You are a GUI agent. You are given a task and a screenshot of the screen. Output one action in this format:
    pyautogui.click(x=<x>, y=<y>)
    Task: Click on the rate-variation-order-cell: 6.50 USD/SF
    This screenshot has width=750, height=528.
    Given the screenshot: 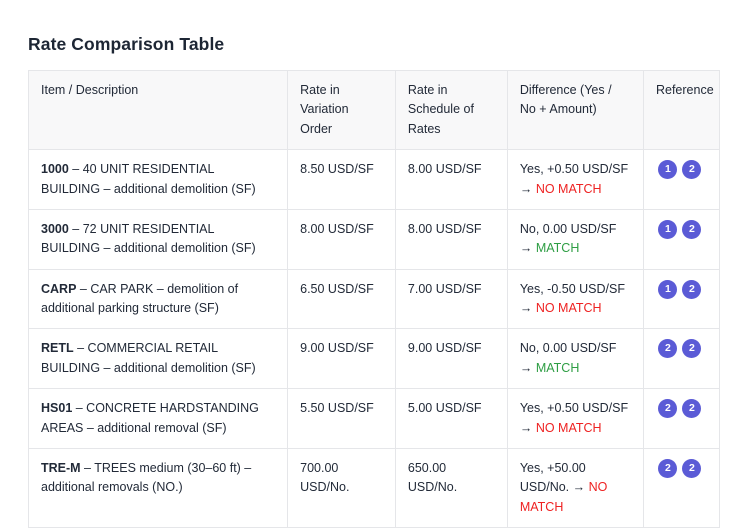 What is the action you would take?
    pyautogui.click(x=341, y=299)
    